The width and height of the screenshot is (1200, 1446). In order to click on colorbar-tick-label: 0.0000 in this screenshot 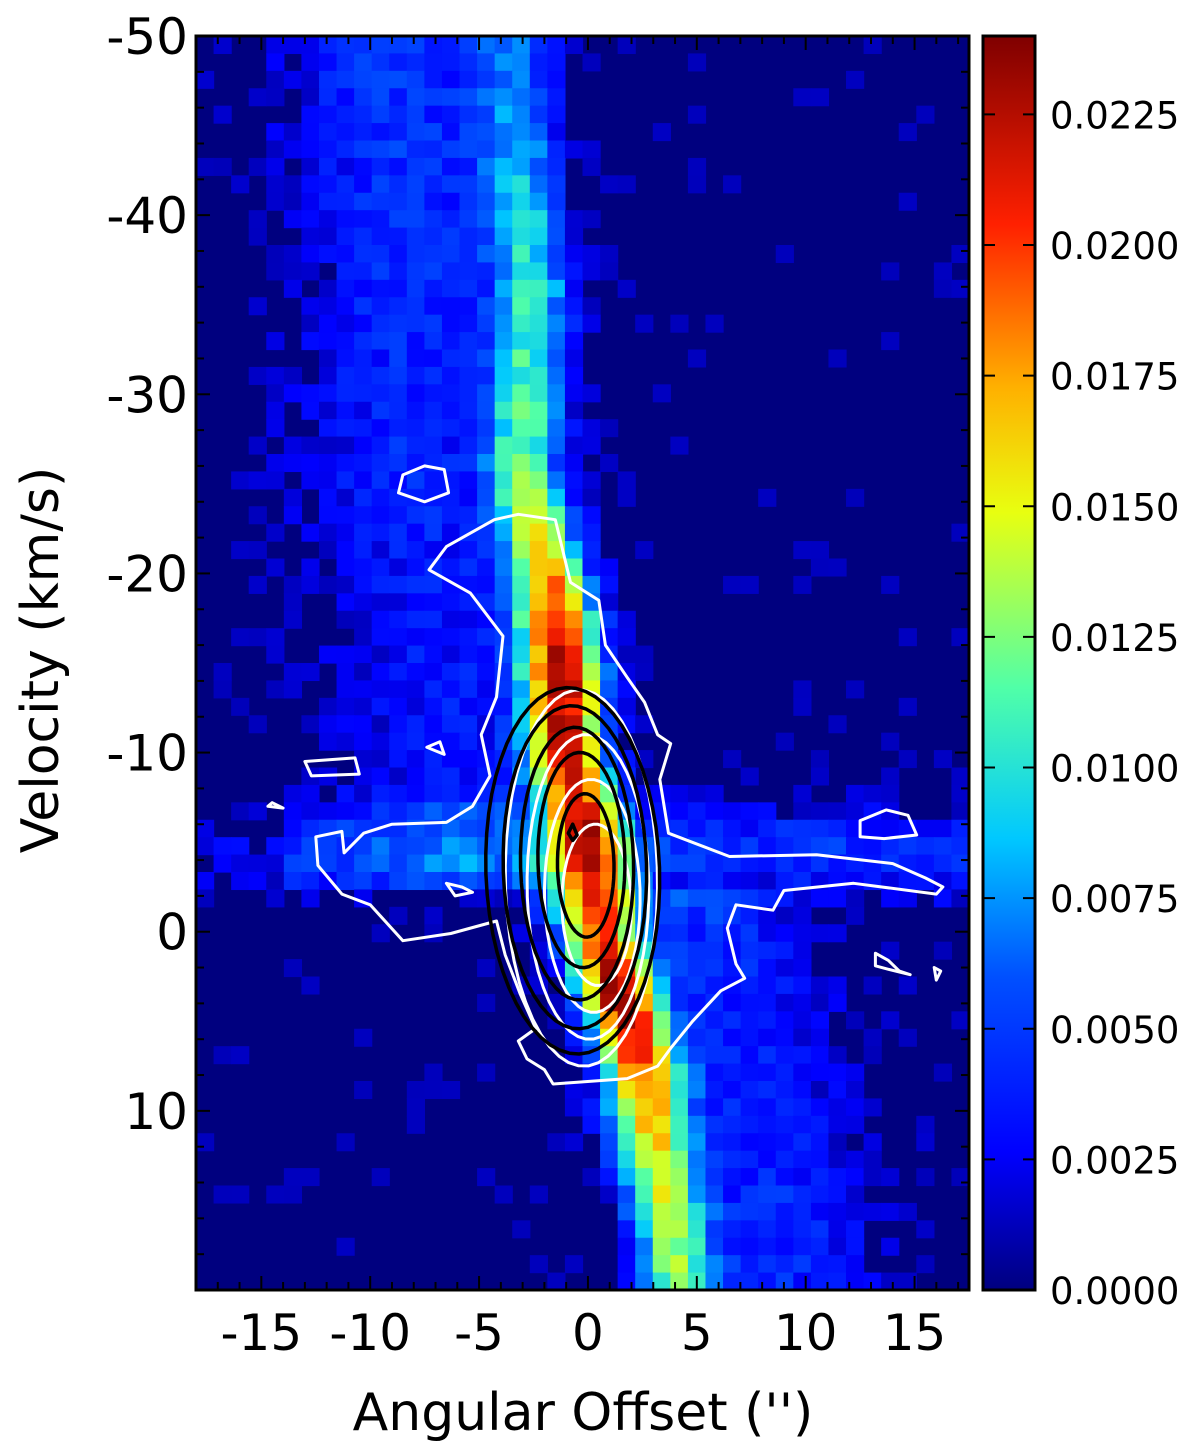, I will do `click(1114, 1291)`.